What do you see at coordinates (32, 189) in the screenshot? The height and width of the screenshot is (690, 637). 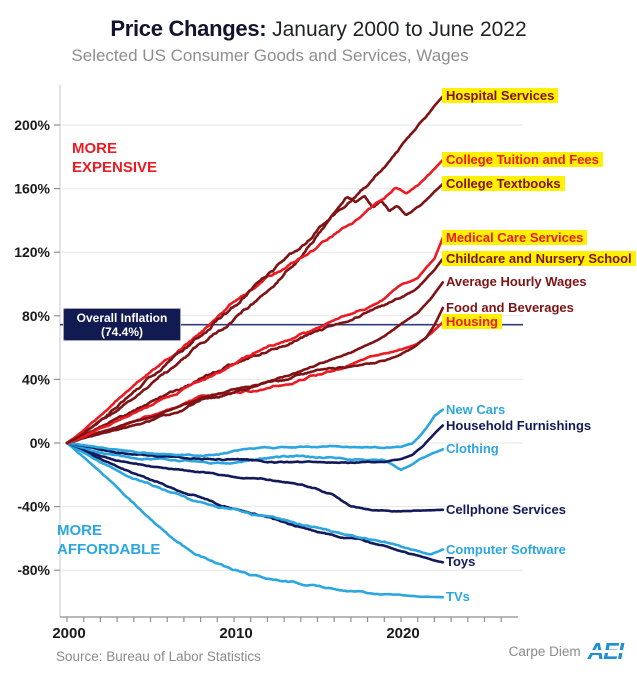 I see `y-tick-label: 160%` at bounding box center [32, 189].